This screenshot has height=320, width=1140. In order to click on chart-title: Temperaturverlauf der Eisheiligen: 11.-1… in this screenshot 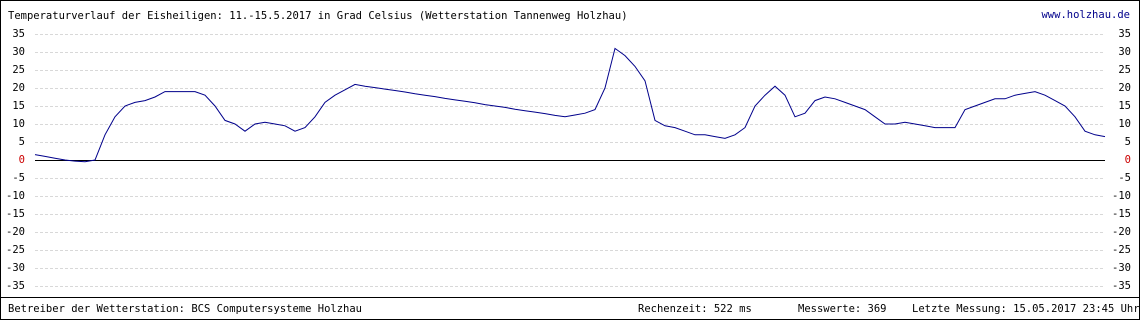, I will do `click(318, 16)`.